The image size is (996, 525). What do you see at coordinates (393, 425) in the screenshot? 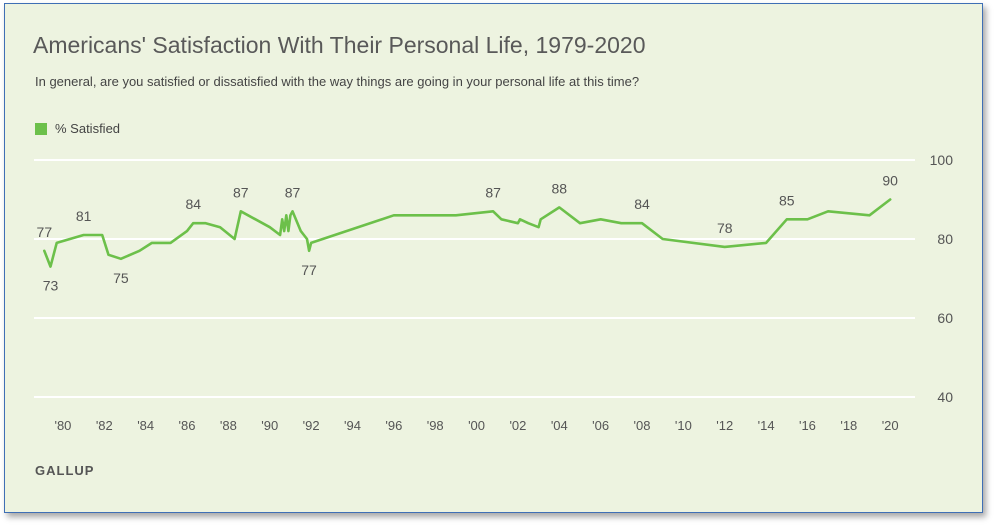
I see `x-tick-label: '96` at bounding box center [393, 425].